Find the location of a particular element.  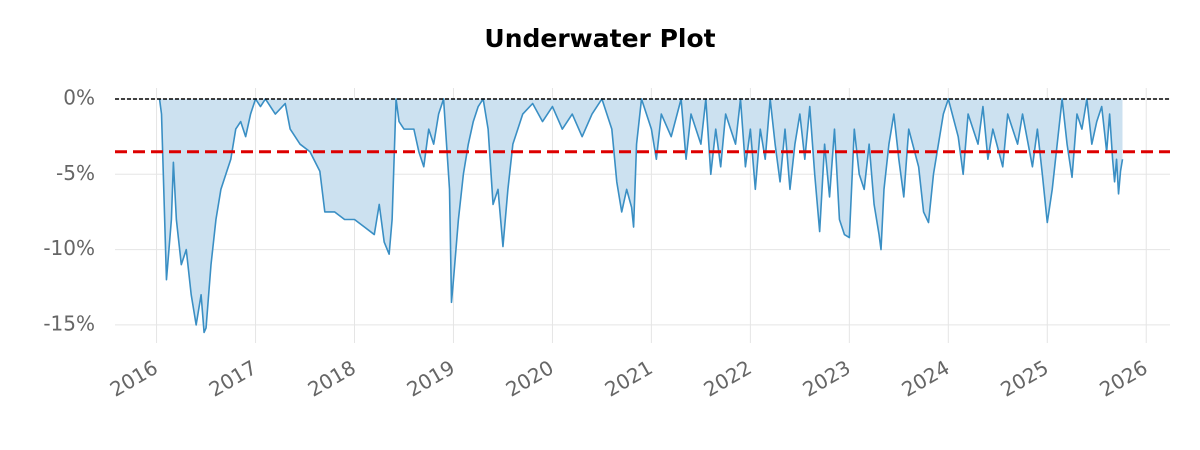

x-tick-label: 2021 is located at coordinates (629, 378).